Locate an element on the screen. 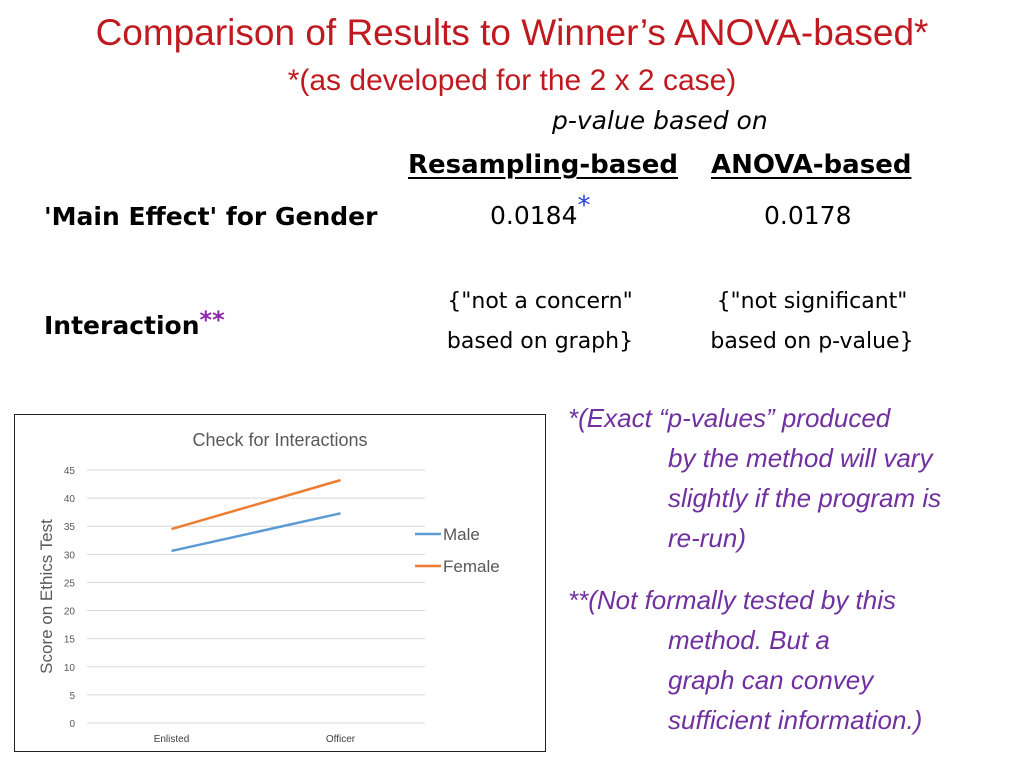 This screenshot has width=1024, height=768. cell-line: {"not a concern" is located at coordinates (540, 301).